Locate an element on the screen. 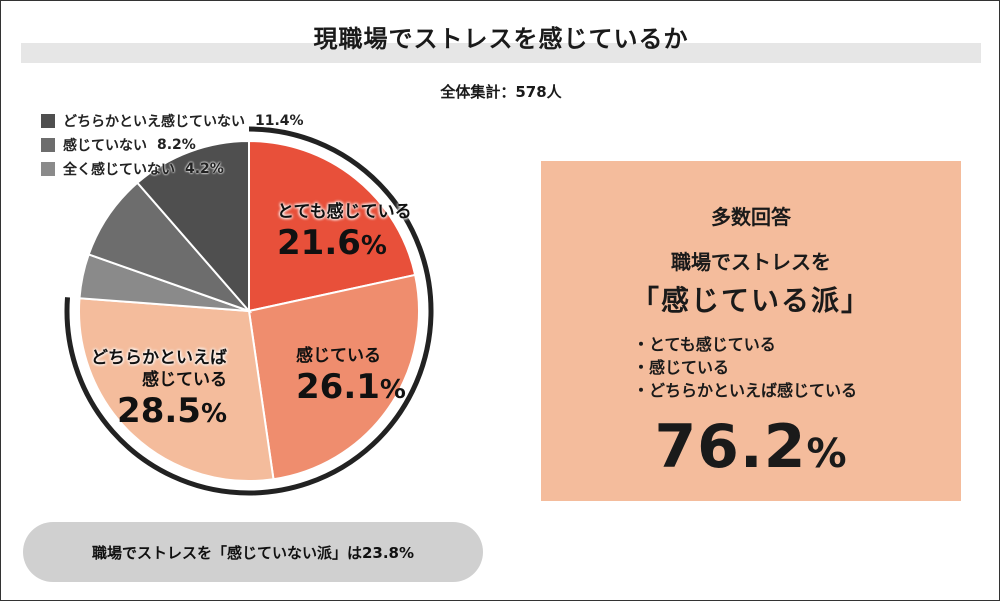 This screenshot has height=602, width=1000. slice-label-somewhat-value: 28.5% is located at coordinates (147, 412).